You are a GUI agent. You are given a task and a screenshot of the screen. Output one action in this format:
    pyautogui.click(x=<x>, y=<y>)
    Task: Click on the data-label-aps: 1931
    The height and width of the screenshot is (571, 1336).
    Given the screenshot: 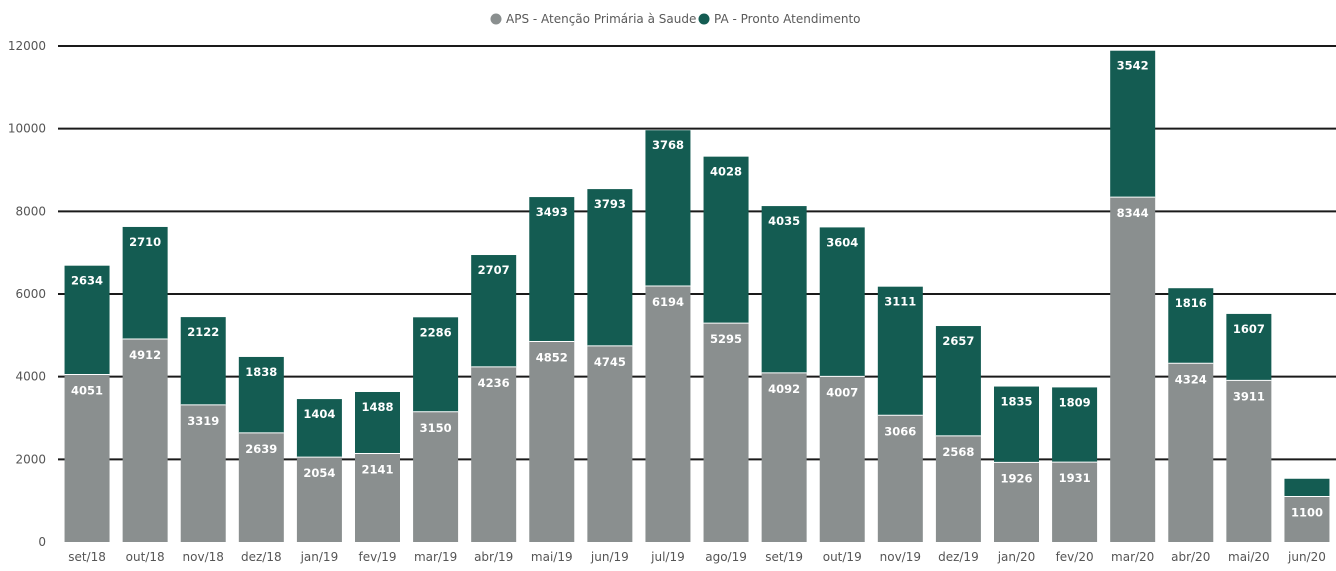 What is the action you would take?
    pyautogui.click(x=1075, y=478)
    